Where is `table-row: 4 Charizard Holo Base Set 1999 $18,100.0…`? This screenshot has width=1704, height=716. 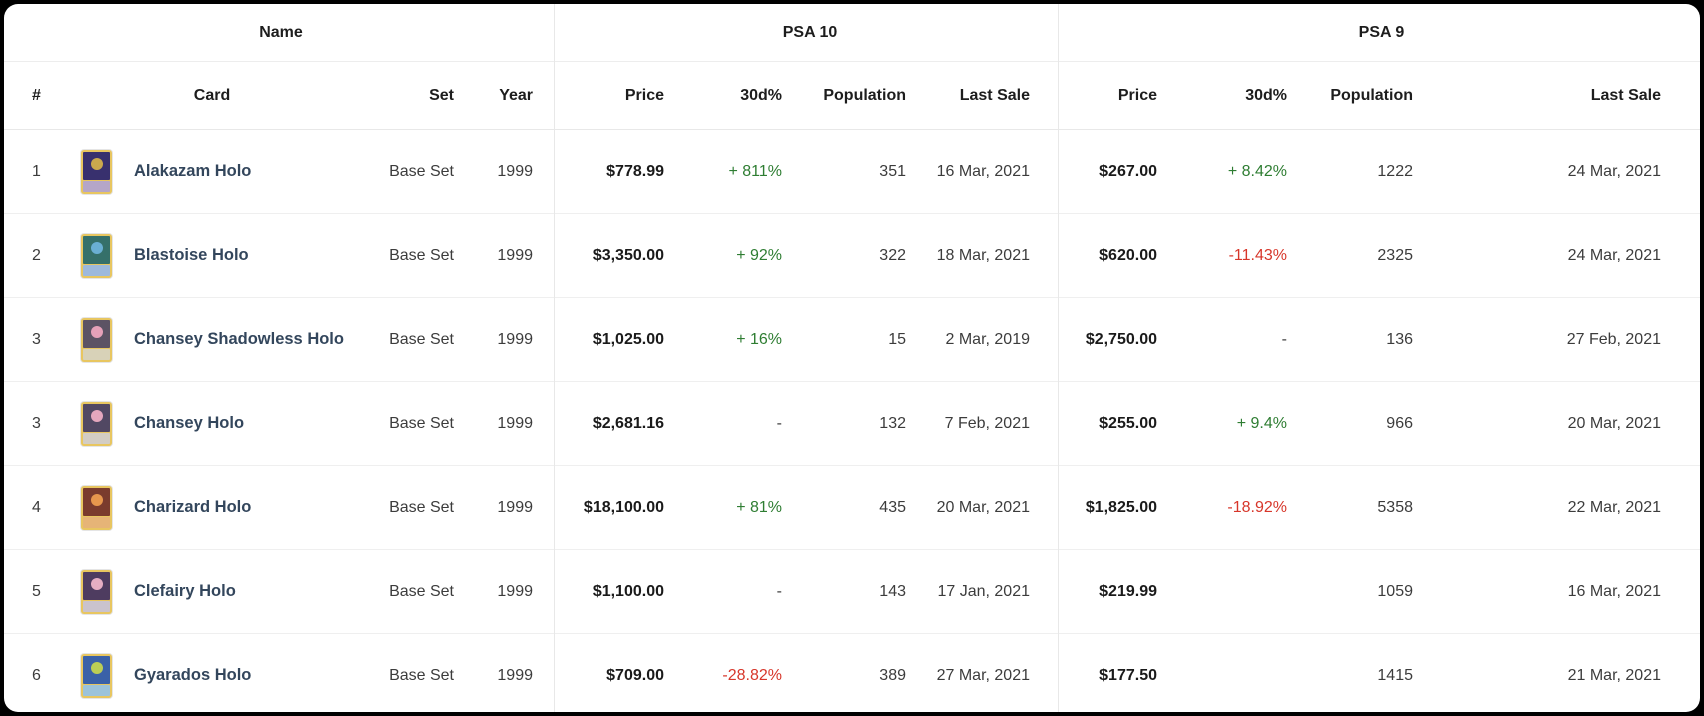 table-row: 4 Charizard Holo Base Set 1999 $18,100.0… is located at coordinates (852, 508).